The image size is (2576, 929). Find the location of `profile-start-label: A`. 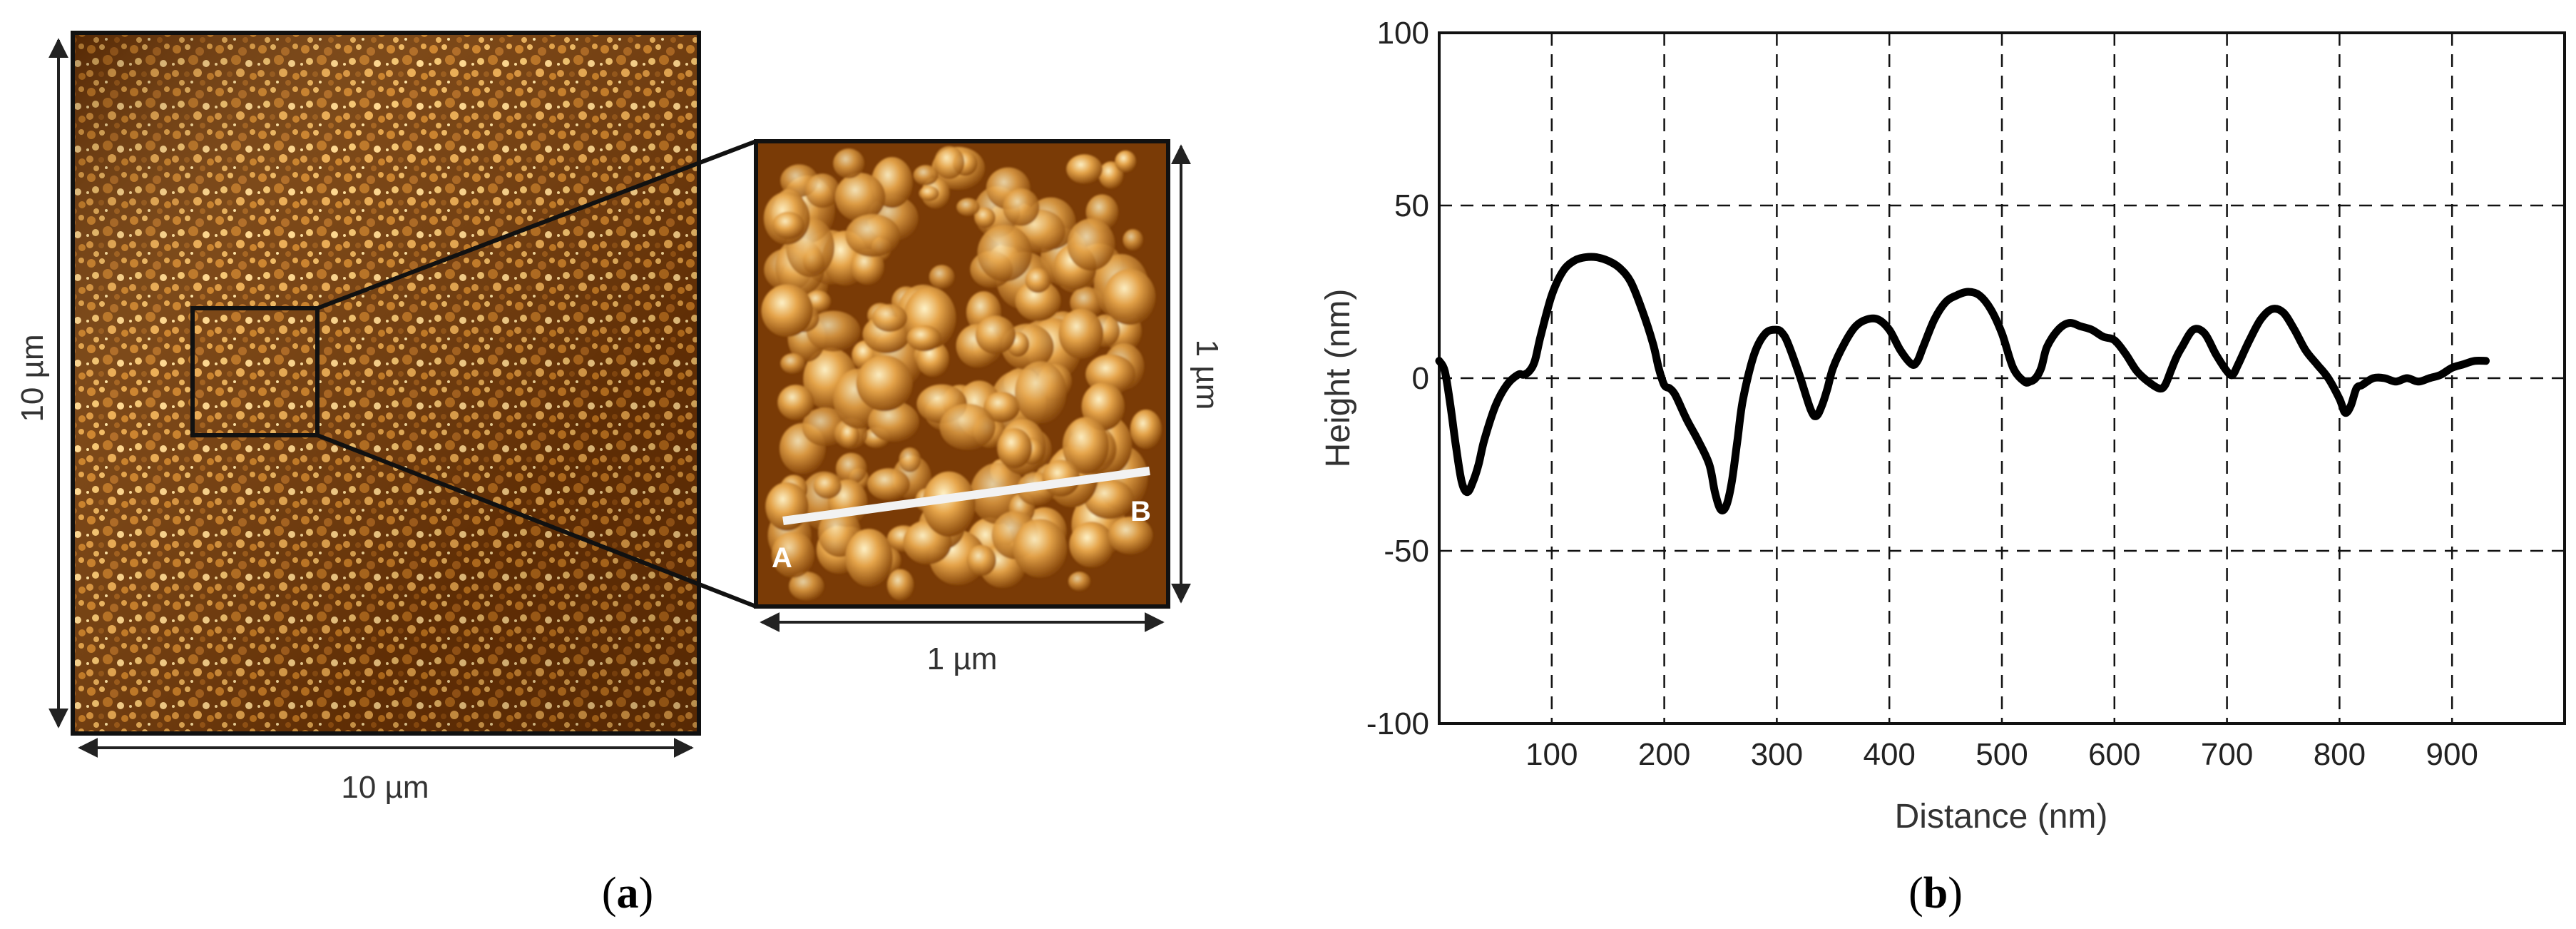

profile-start-label: A is located at coordinates (782, 558).